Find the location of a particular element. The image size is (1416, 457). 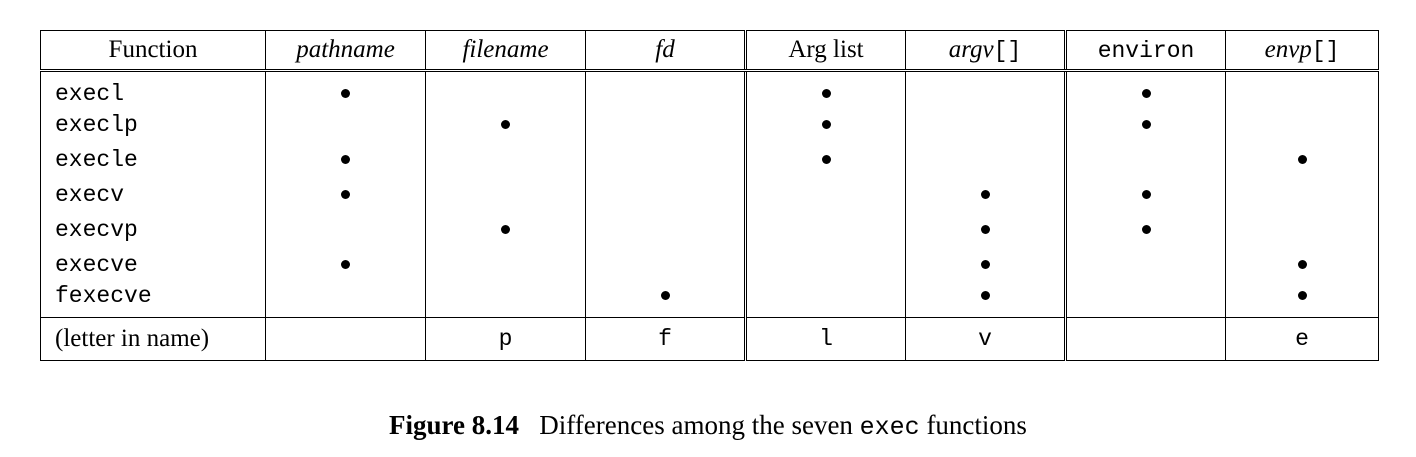

header-label: filename is located at coordinates (505, 49).